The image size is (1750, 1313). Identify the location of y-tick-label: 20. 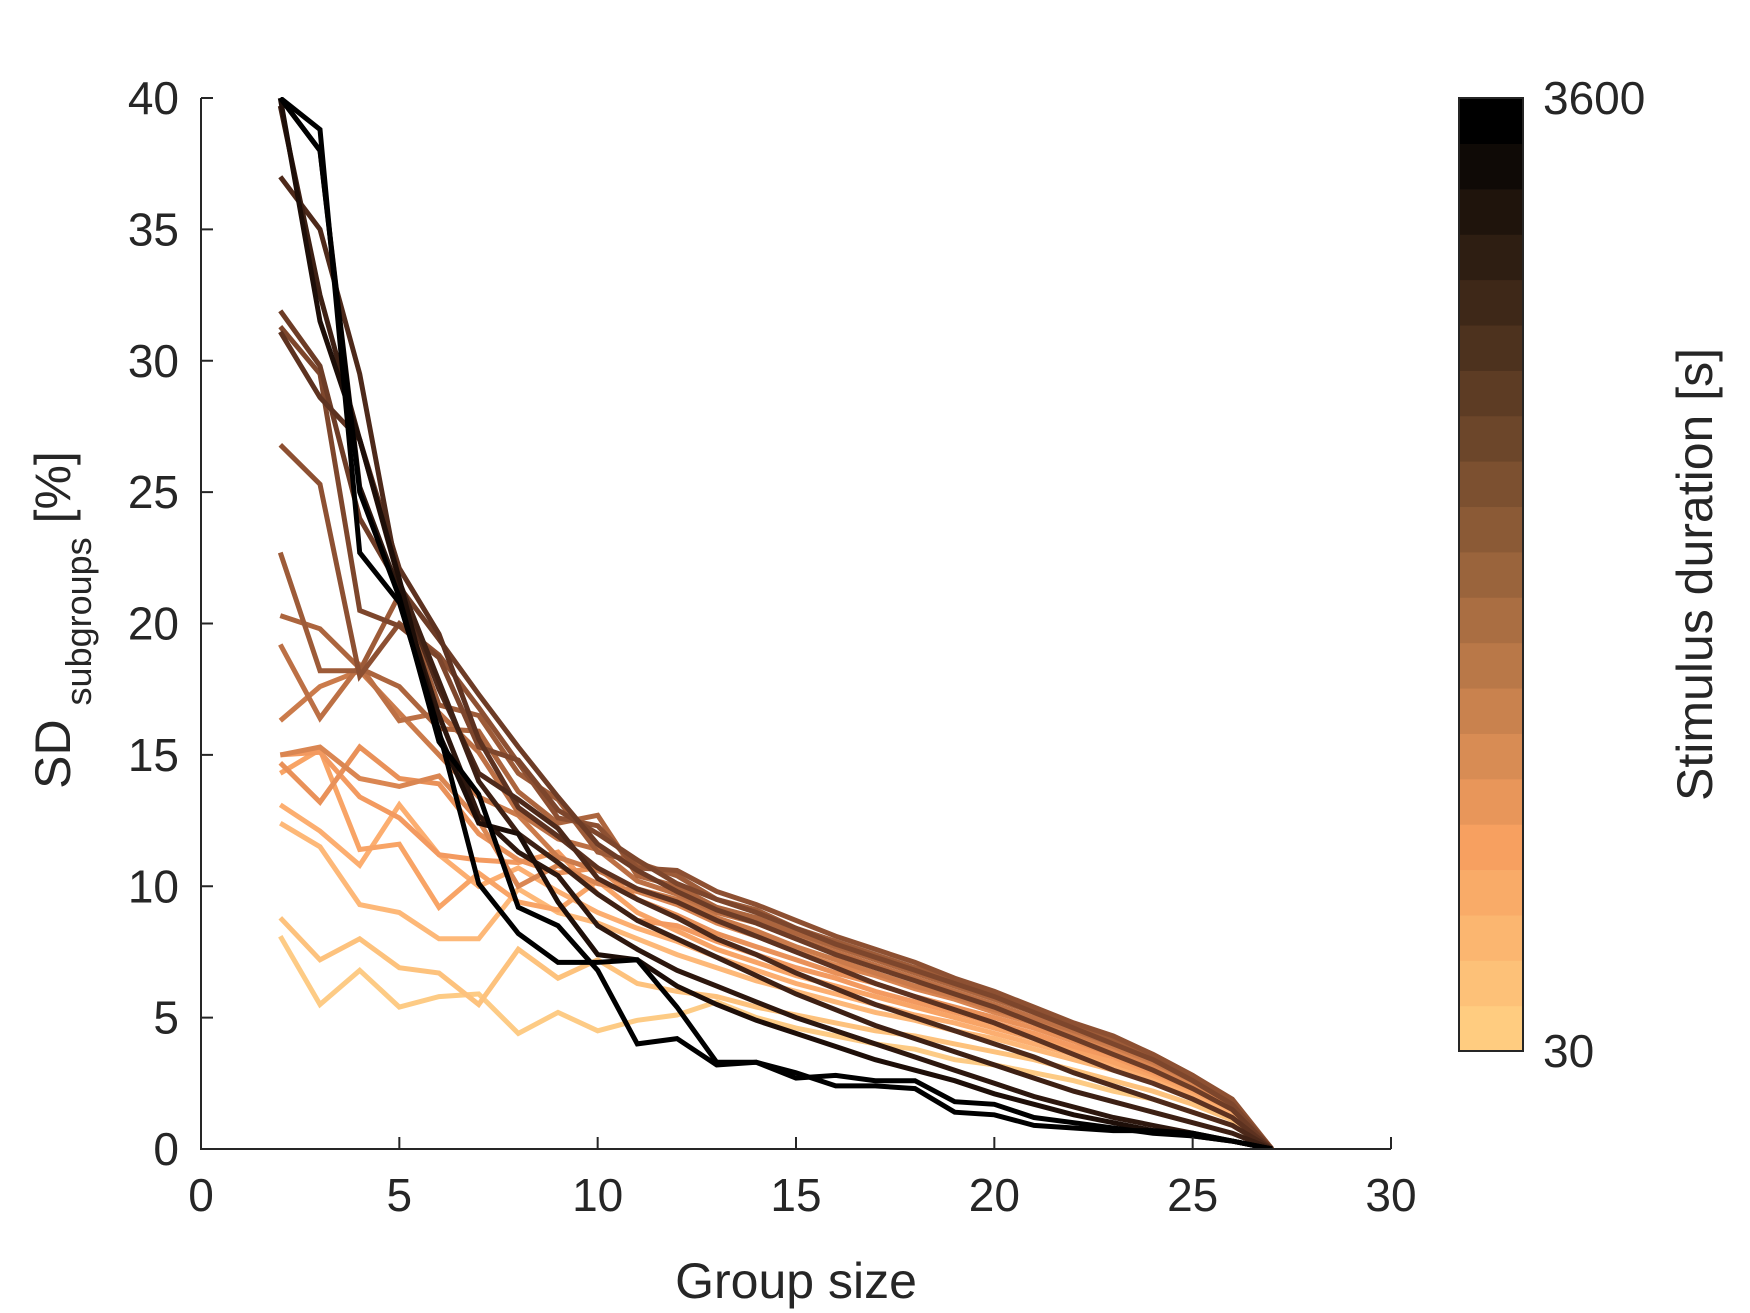
(153, 624).